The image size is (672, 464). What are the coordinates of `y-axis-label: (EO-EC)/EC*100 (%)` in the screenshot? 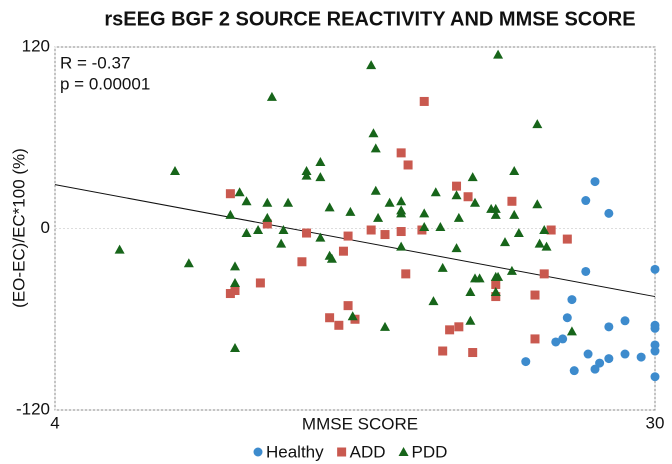 It's located at (18, 228).